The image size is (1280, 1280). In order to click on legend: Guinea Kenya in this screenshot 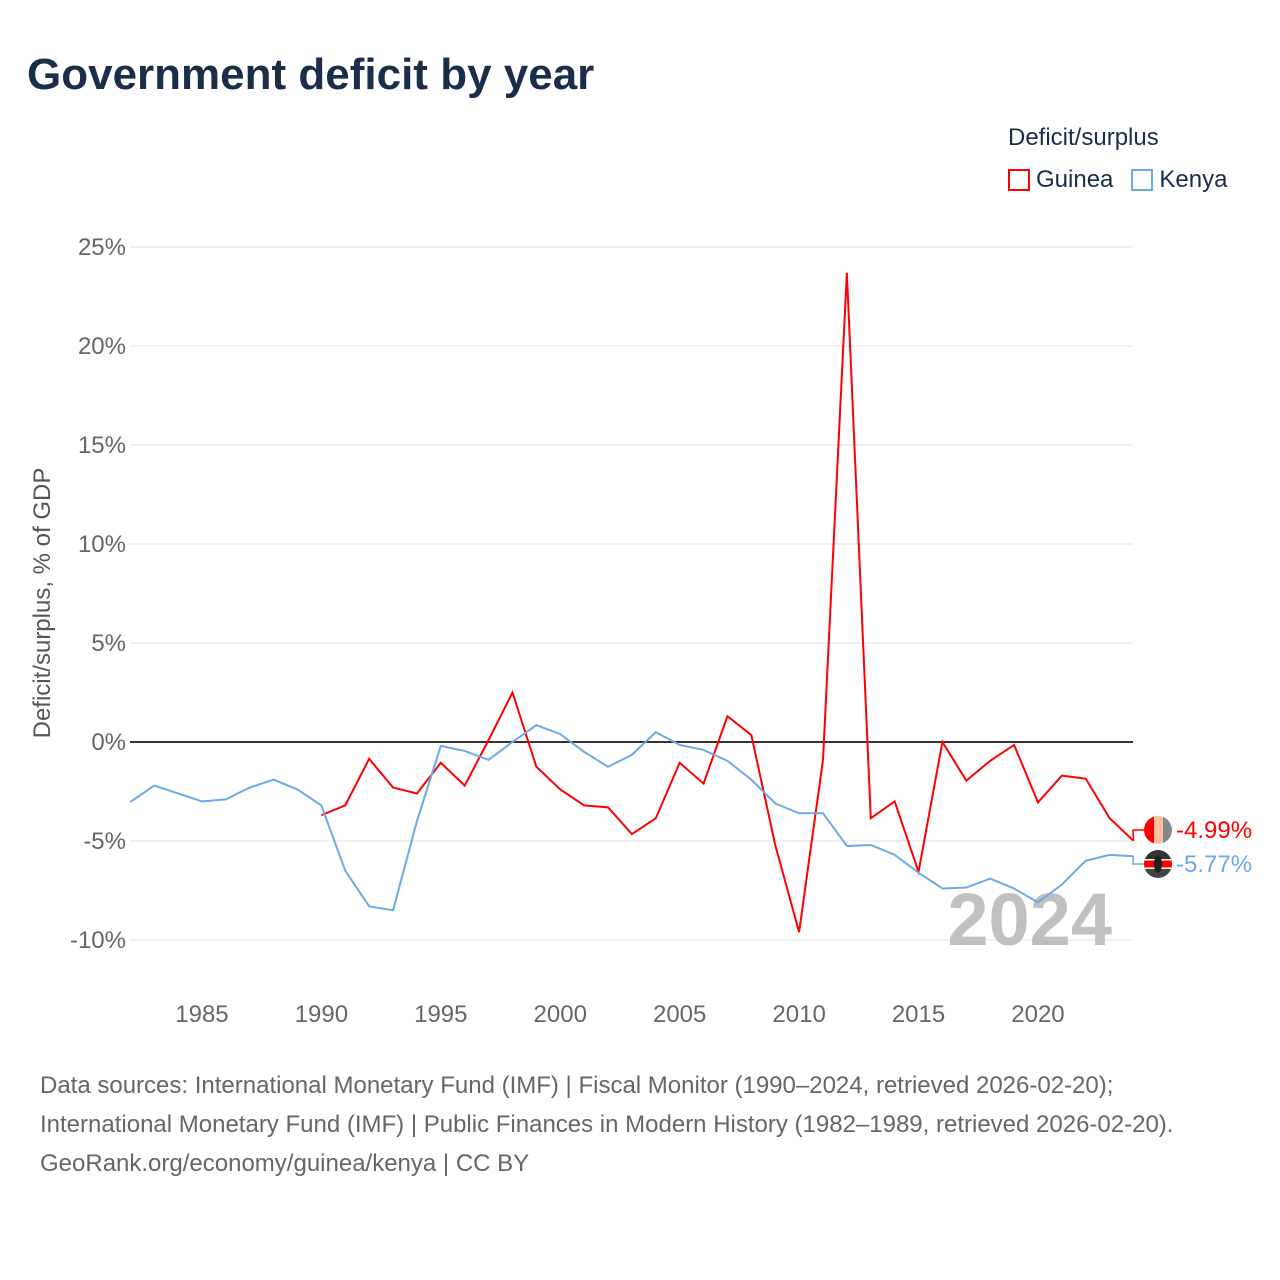, I will do `click(1117, 180)`.